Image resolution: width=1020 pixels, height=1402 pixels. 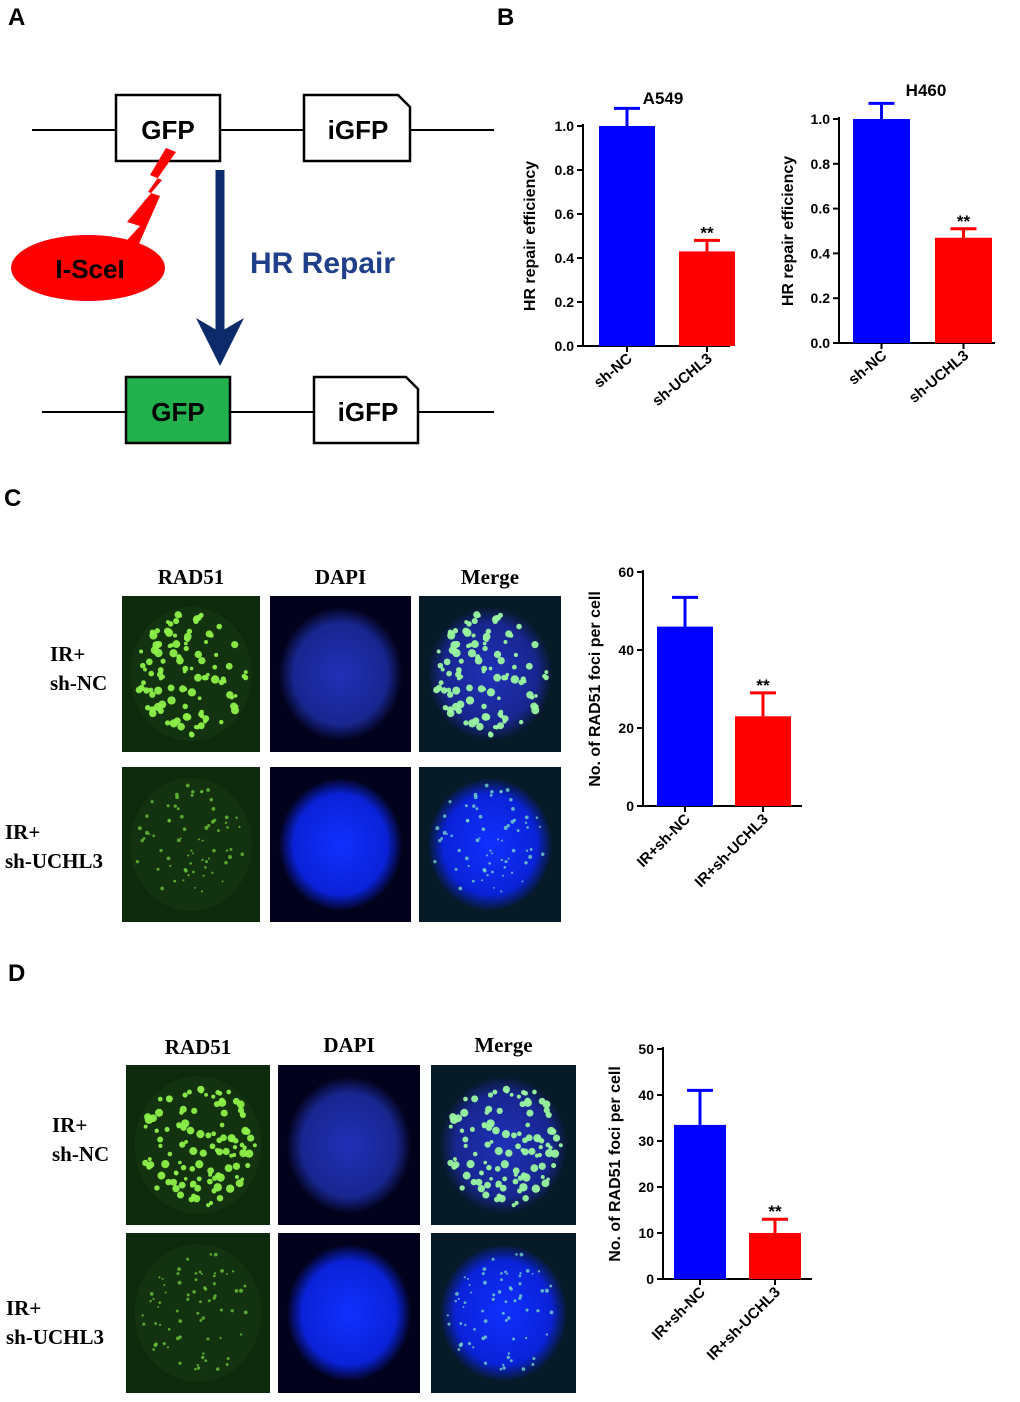 I want to click on hr-repair-label: HR Repair, so click(x=322, y=263).